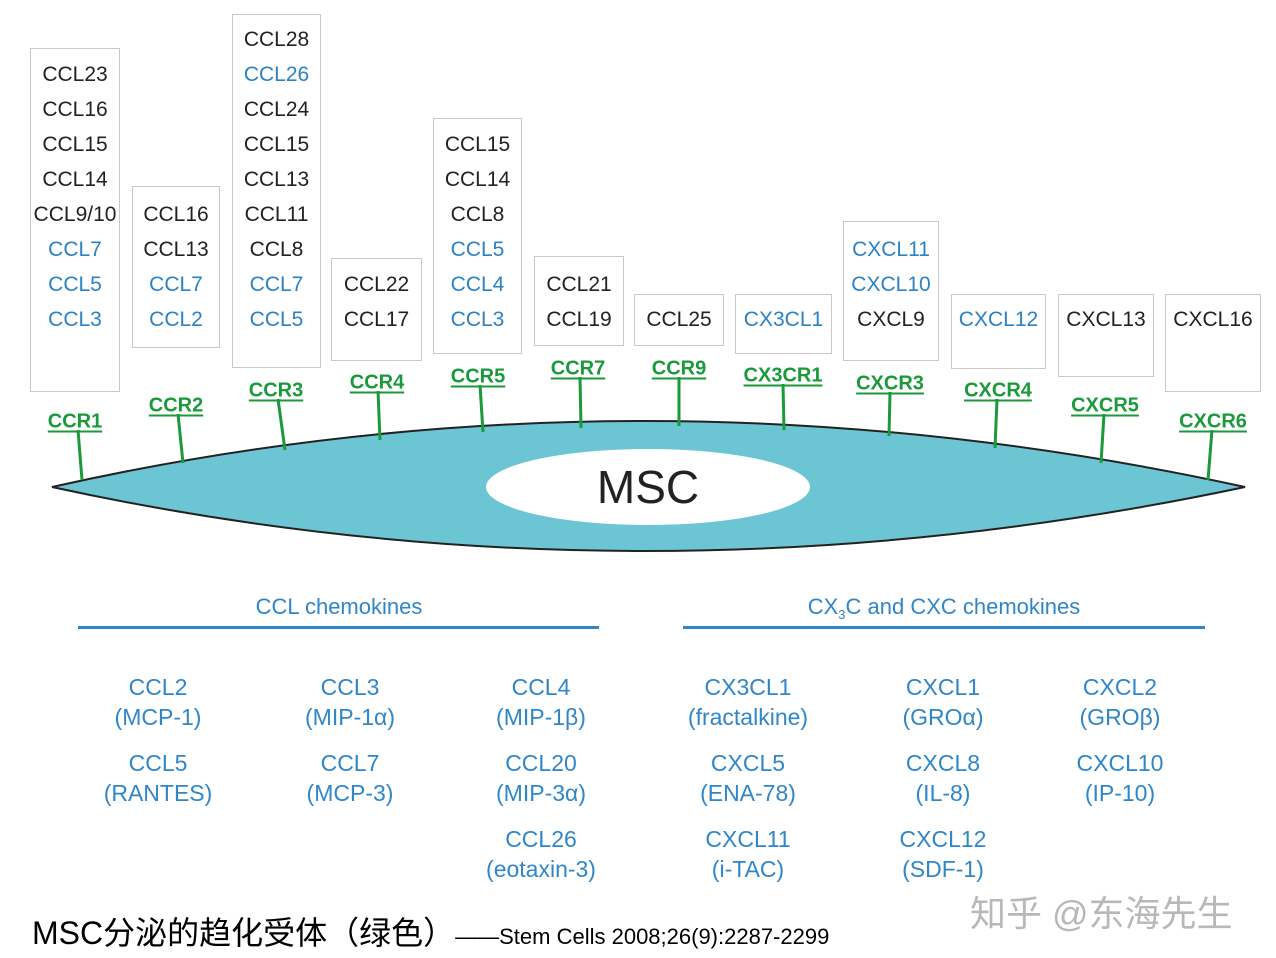  I want to click on chemokine-entry: CCL4 (MIP-1β), so click(541, 702).